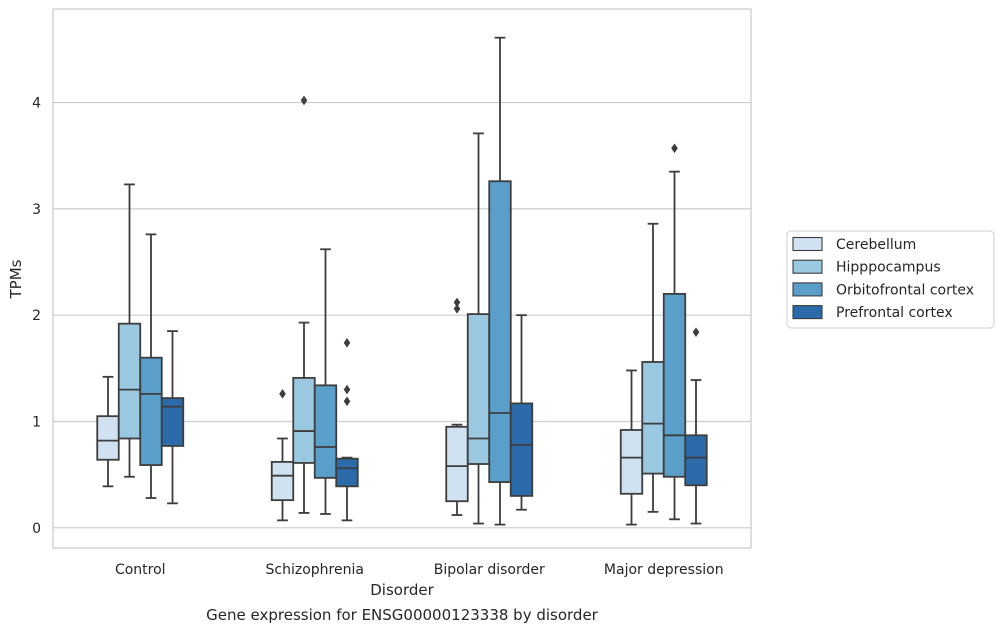 The image size is (1003, 634). What do you see at coordinates (36, 210) in the screenshot?
I see `y-tick-label: 3` at bounding box center [36, 210].